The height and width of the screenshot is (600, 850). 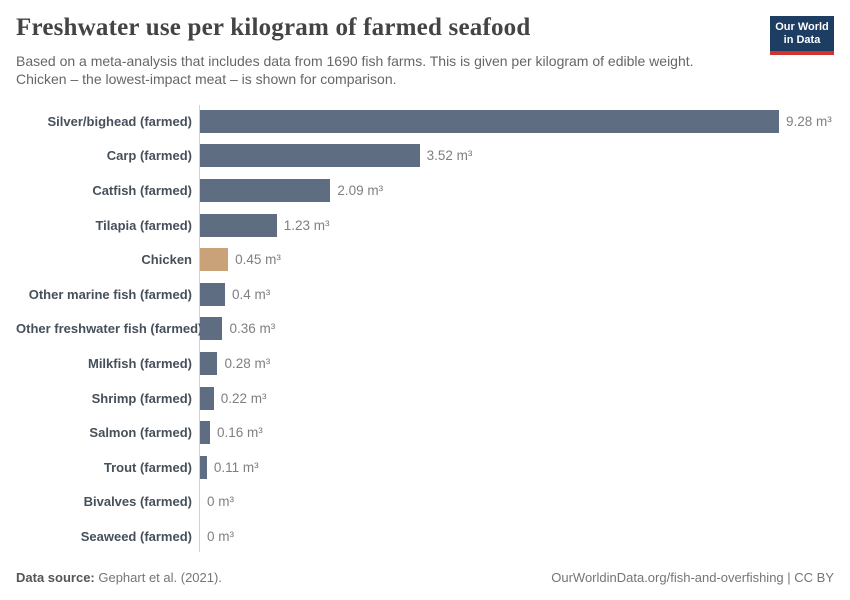 I want to click on data-source-value: Gephart et al. (2021)., so click(x=158, y=577).